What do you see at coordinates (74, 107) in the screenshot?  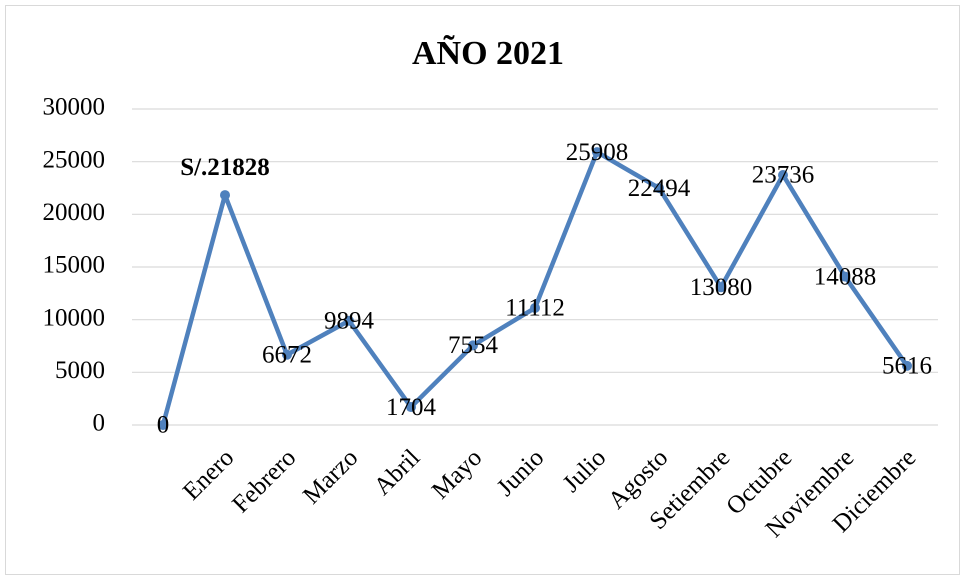 I see `y-tick-label: 30000` at bounding box center [74, 107].